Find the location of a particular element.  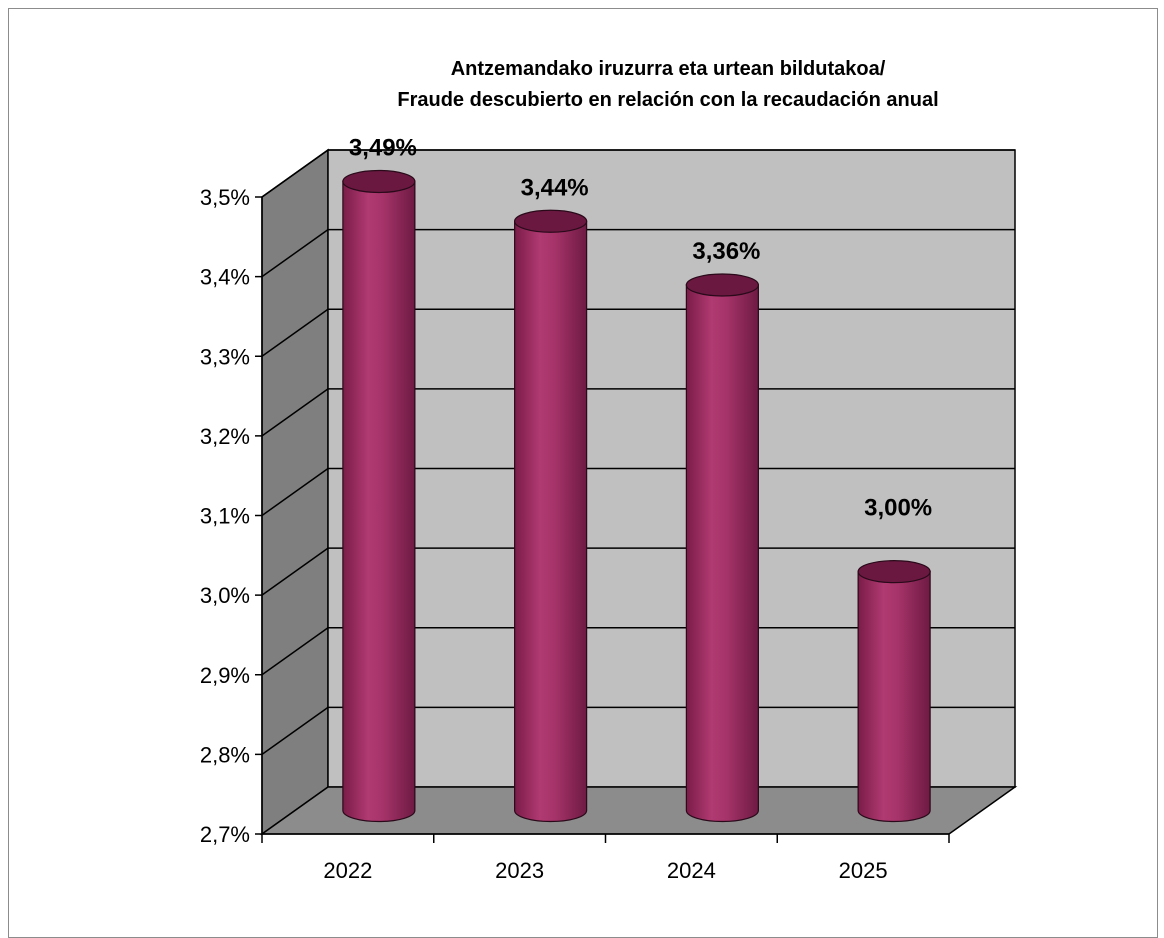

bar-2023 is located at coordinates (551, 515).